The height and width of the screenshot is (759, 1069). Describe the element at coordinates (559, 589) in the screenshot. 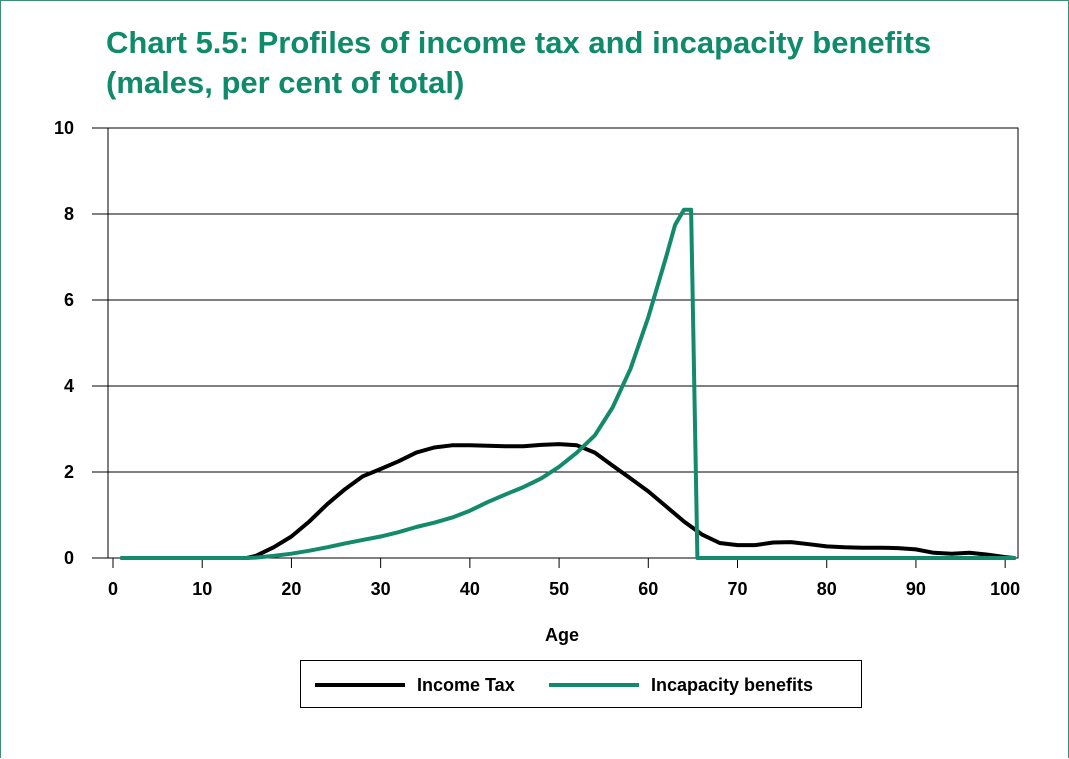

I see `x-tick-label-50: 50` at that location.